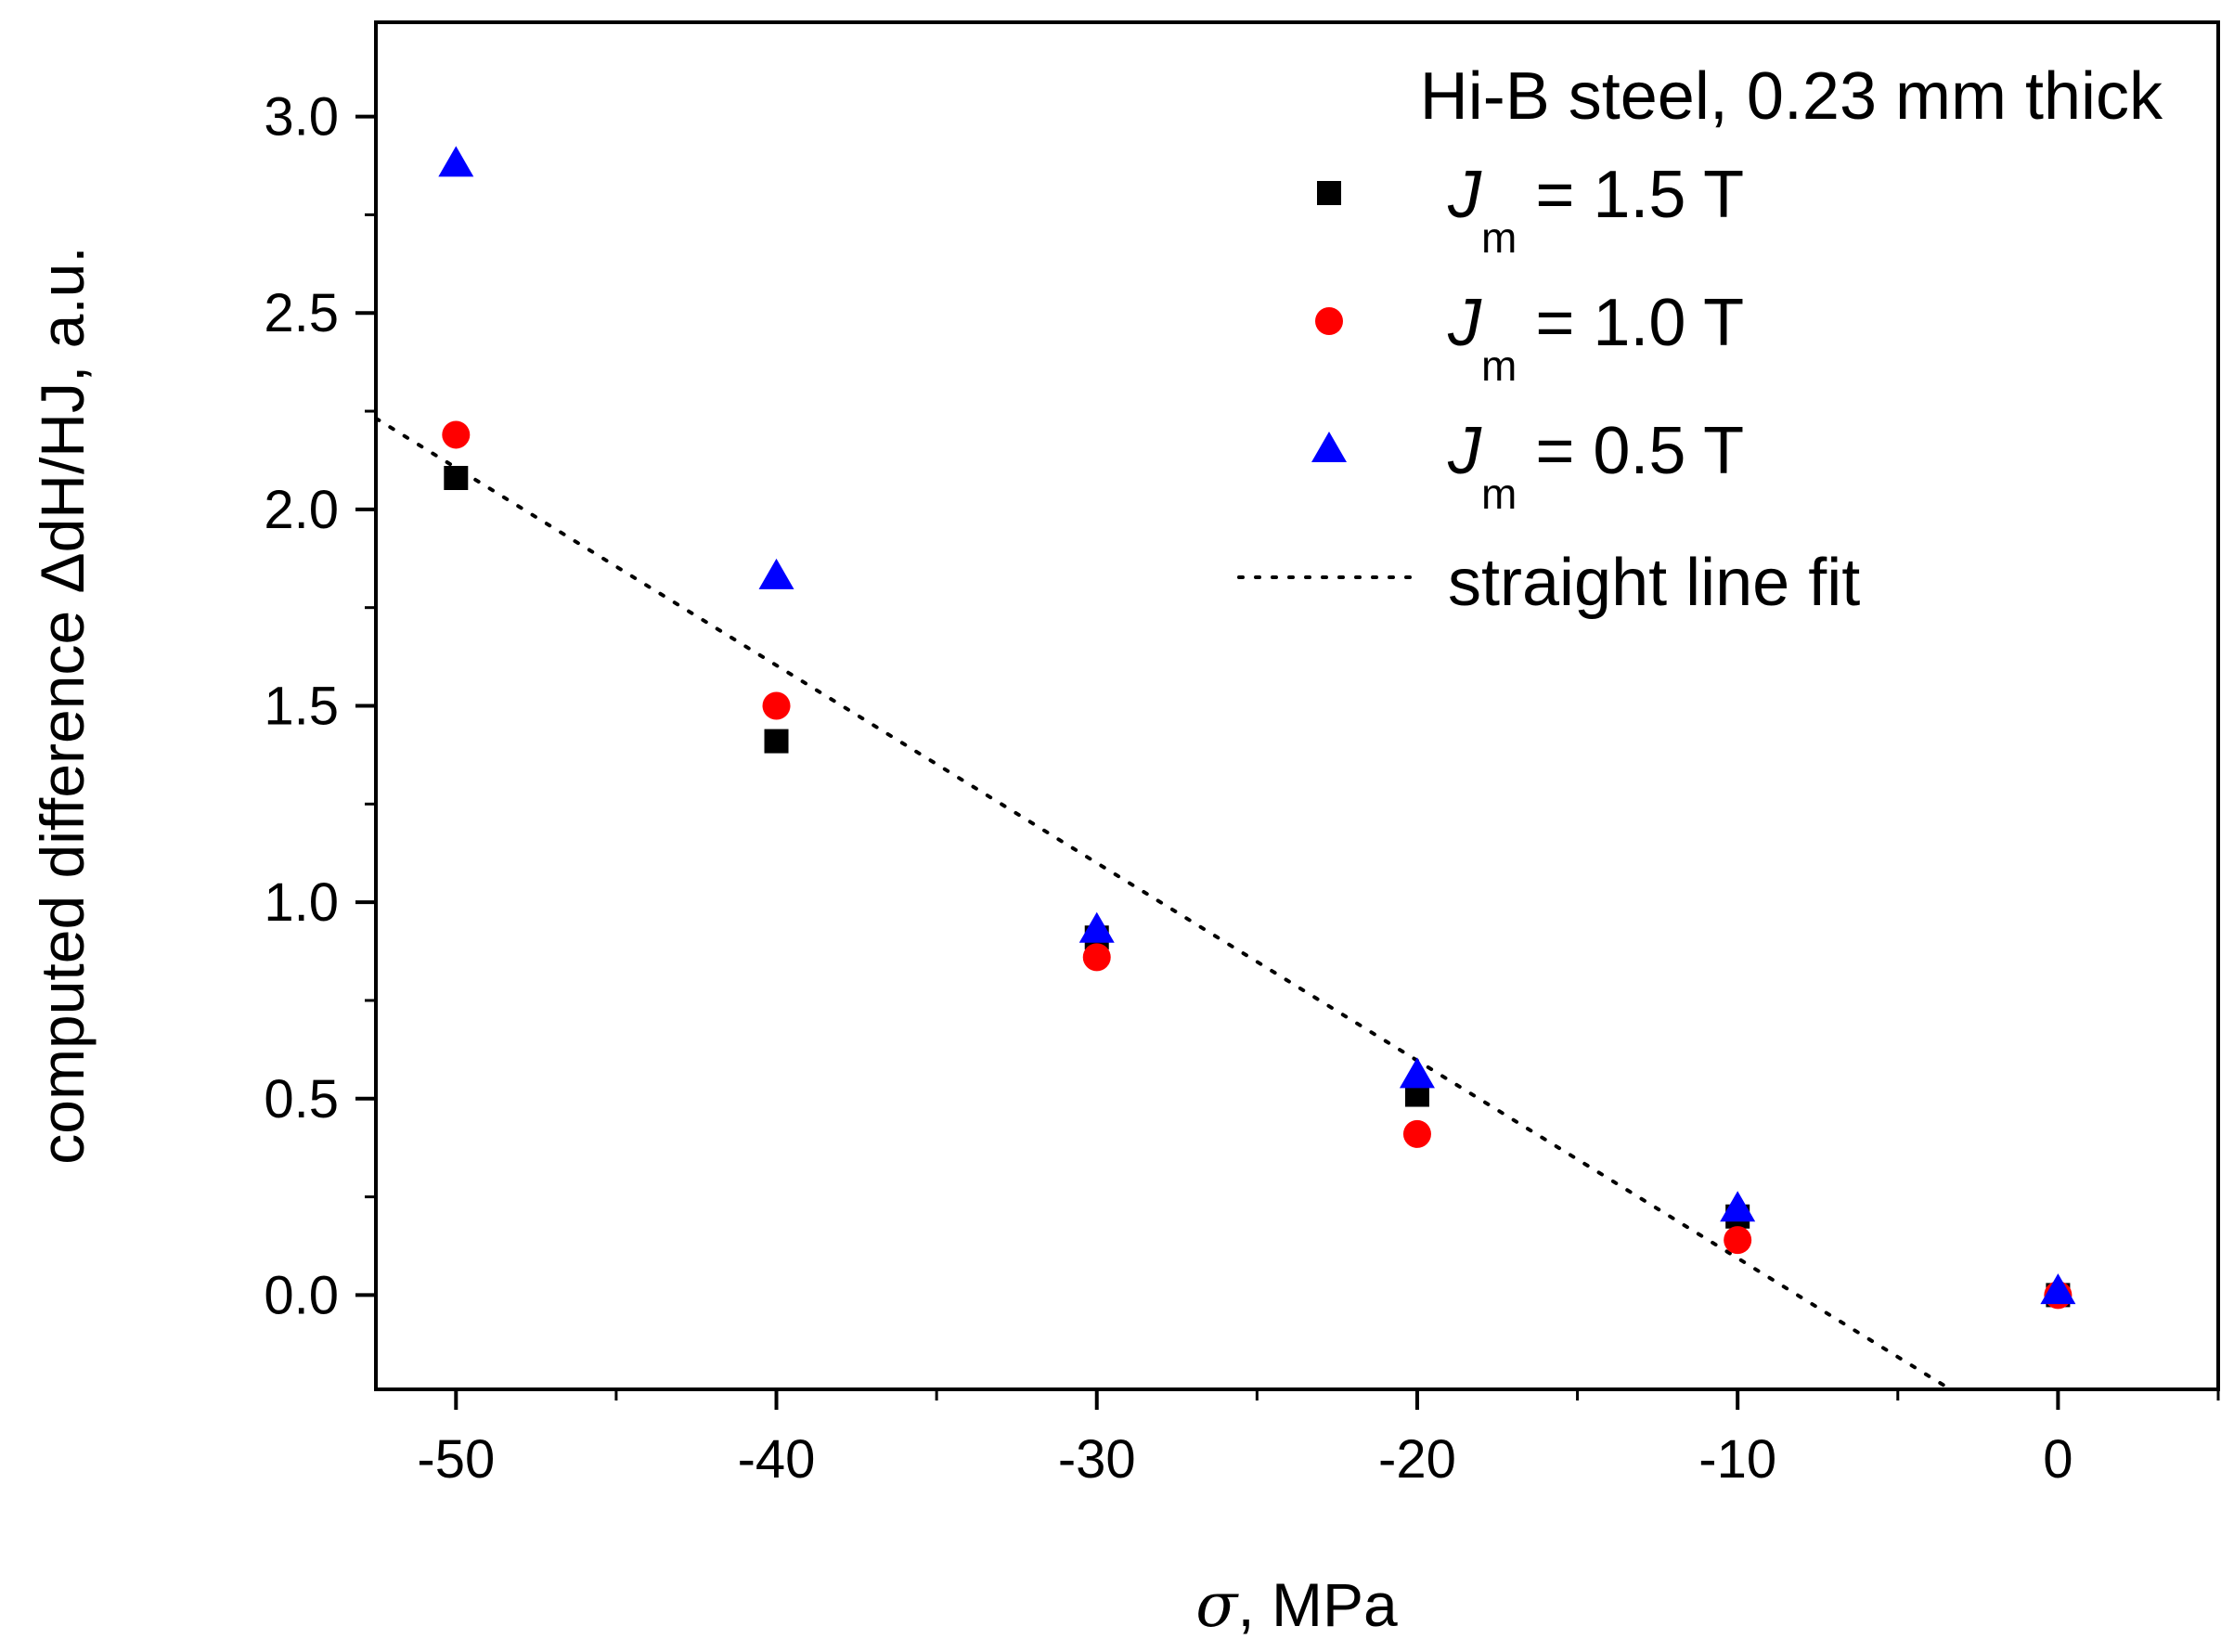 The image size is (2234, 1652). I want to click on legend-value: = 0.5 T, so click(1630, 451).